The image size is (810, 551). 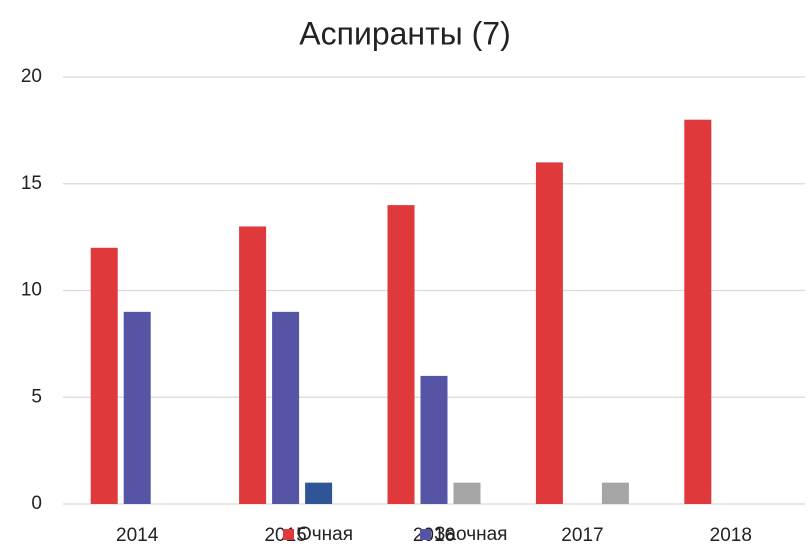 I want to click on x-tick-label: 2014, so click(x=137, y=535).